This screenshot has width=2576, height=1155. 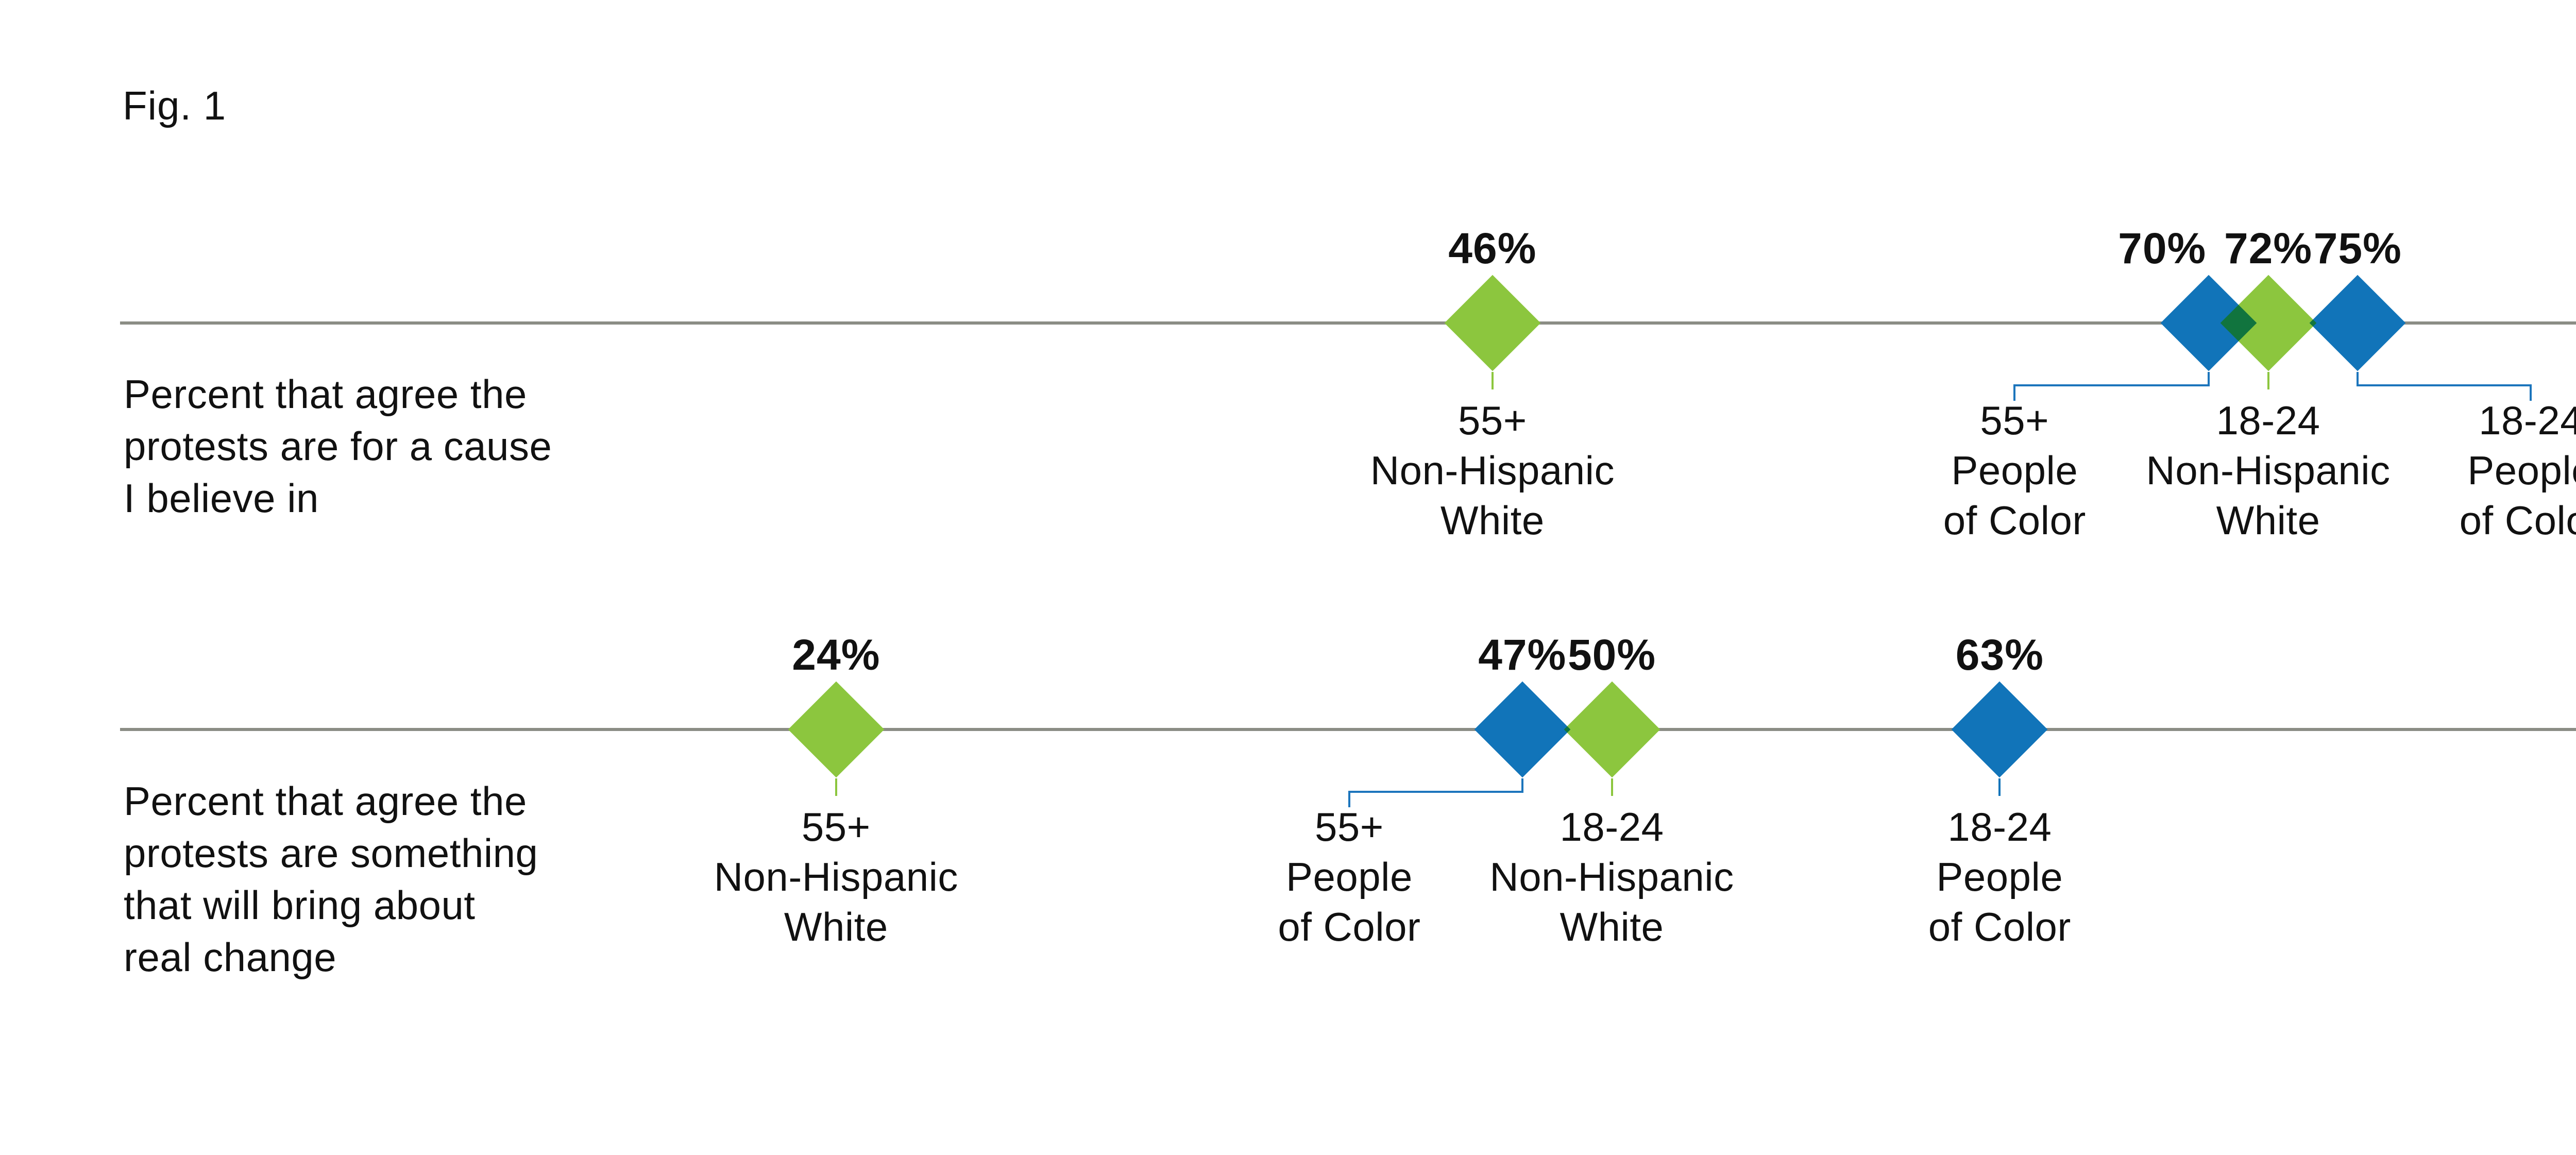 I want to click on figure-label: Fig. 1, so click(x=175, y=105).